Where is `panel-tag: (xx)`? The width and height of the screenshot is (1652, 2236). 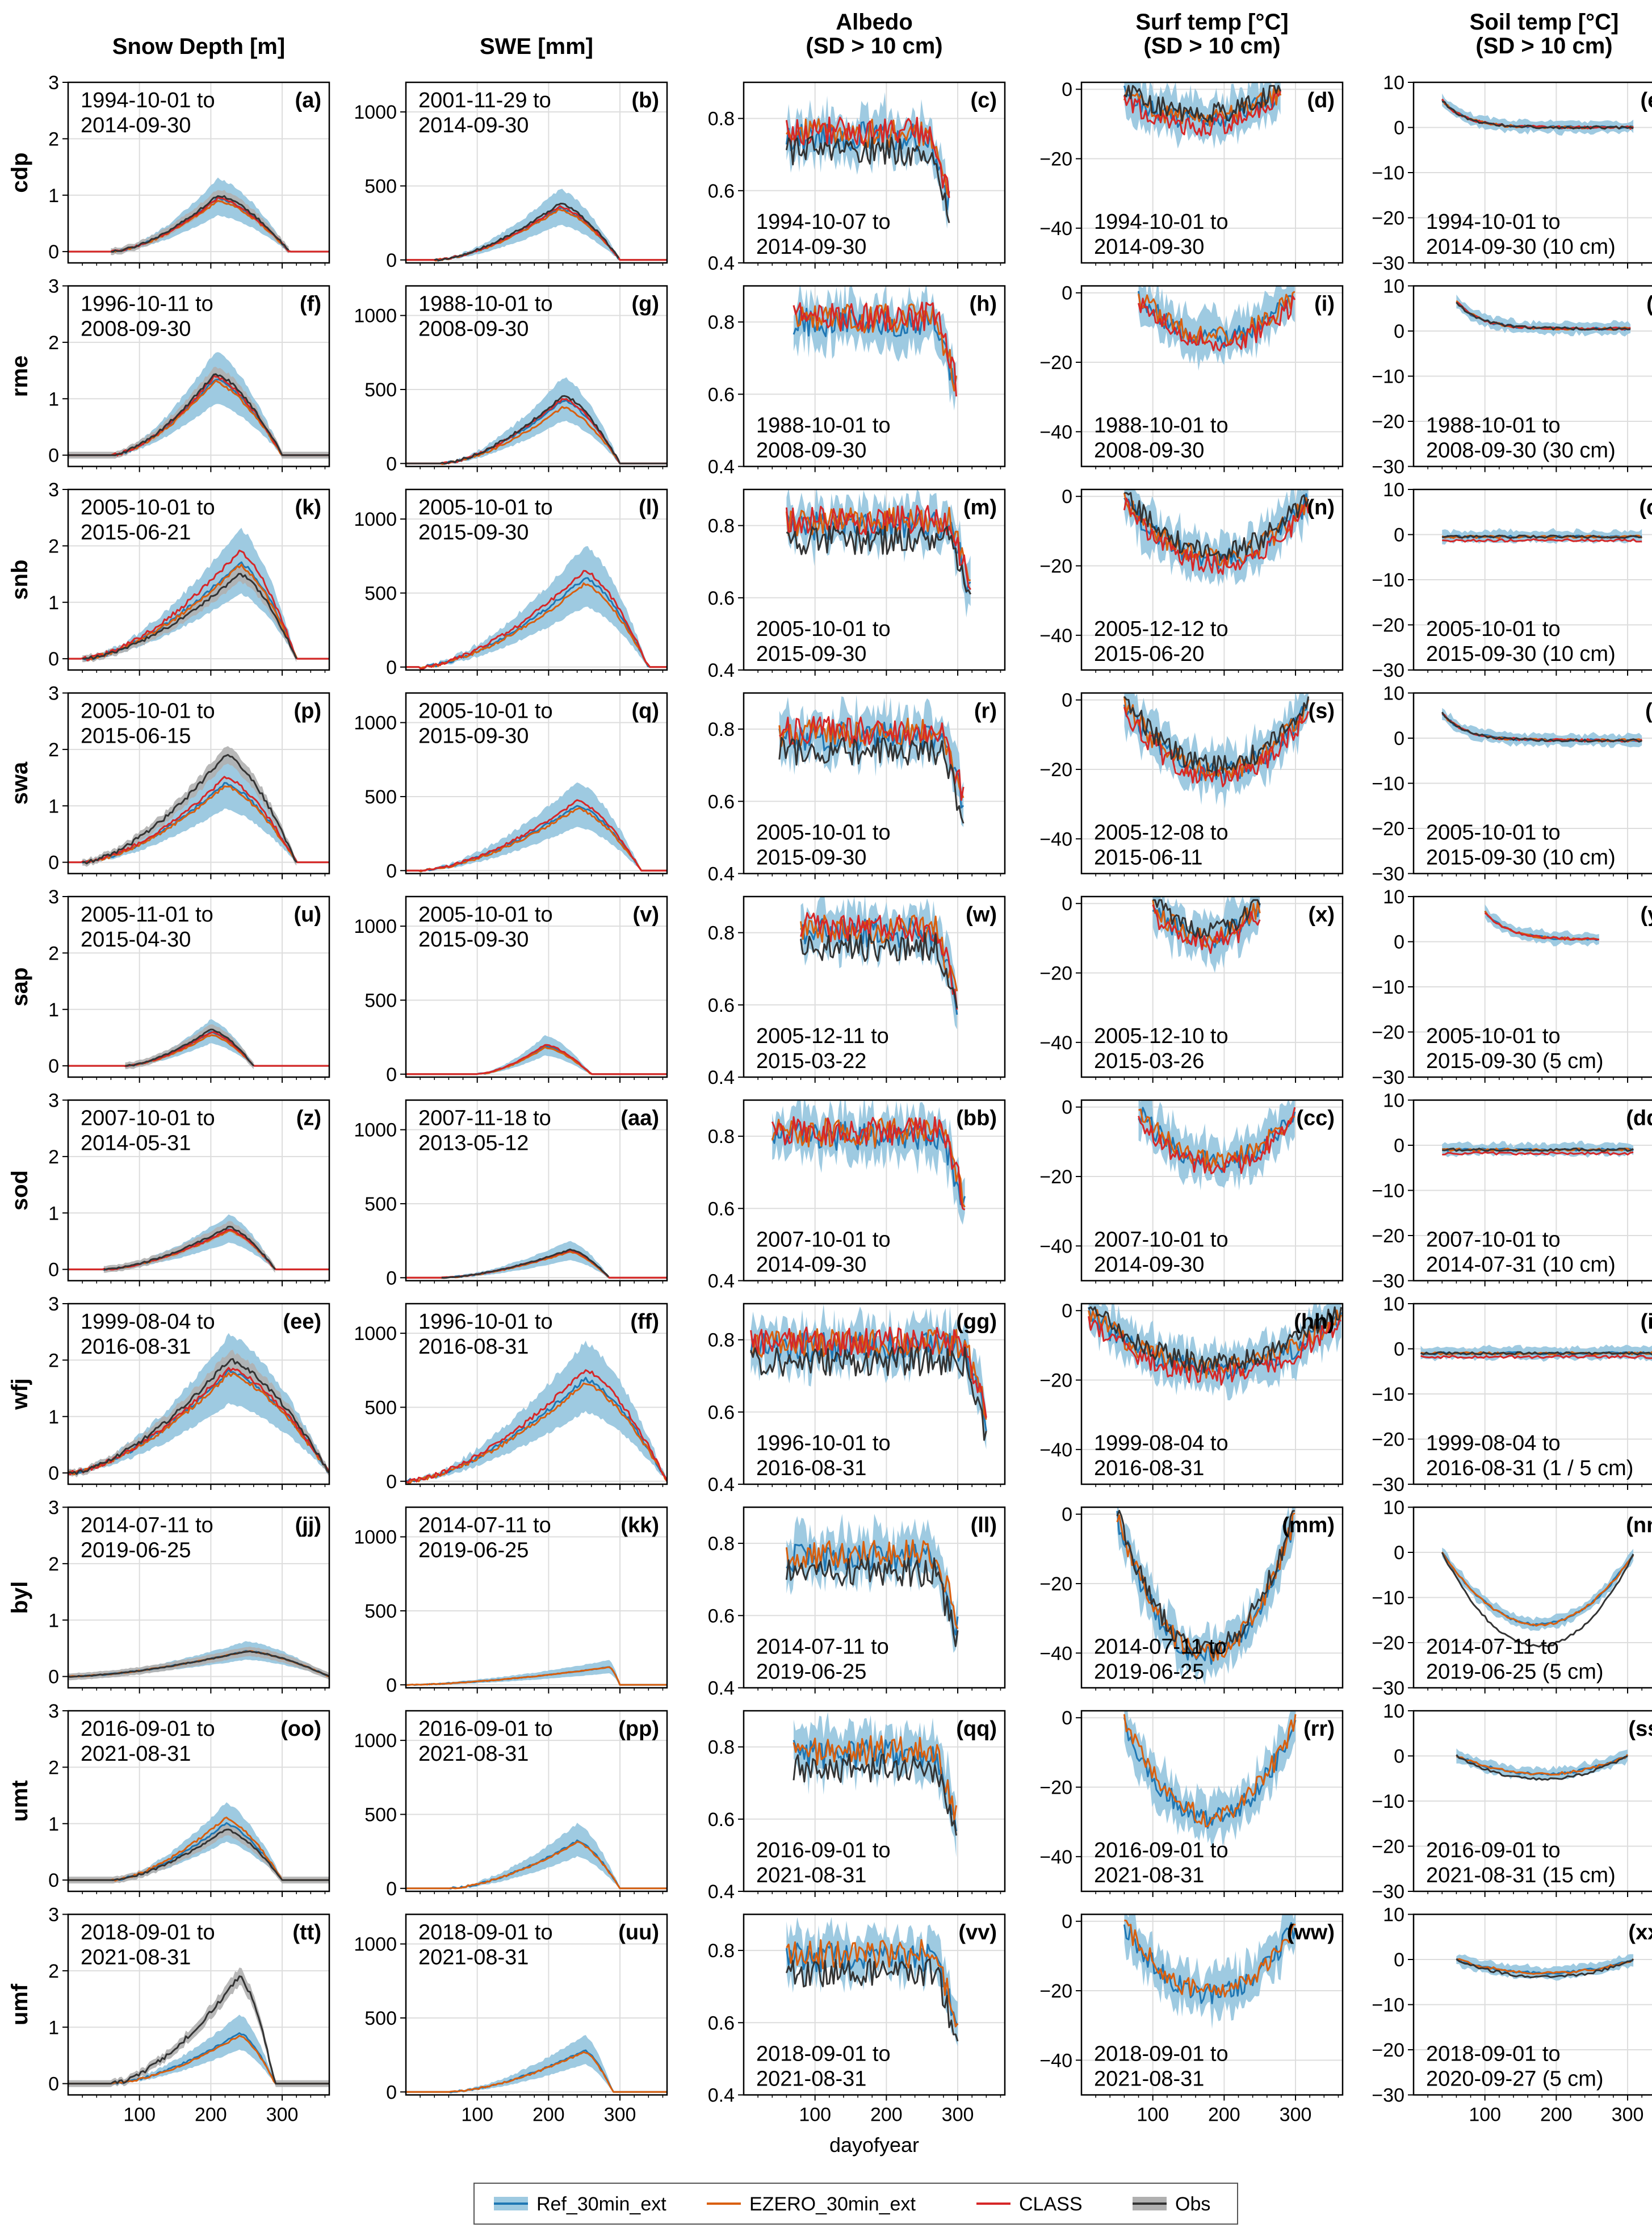
panel-tag: (xx) is located at coordinates (1640, 1933).